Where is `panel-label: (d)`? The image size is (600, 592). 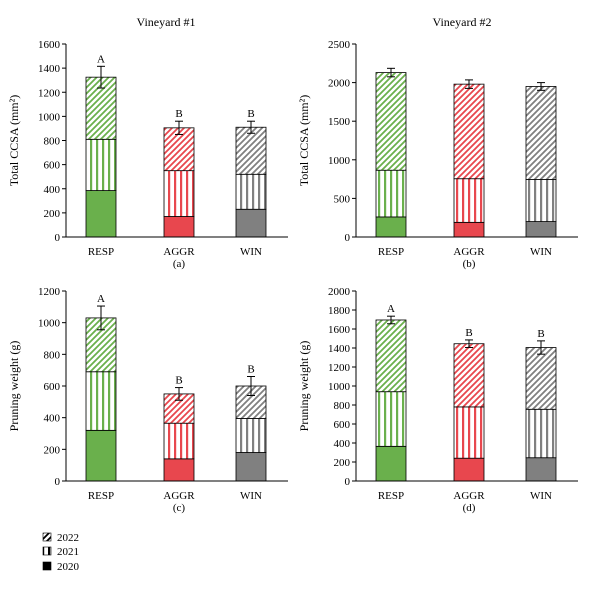 panel-label: (d) is located at coordinates (469, 508).